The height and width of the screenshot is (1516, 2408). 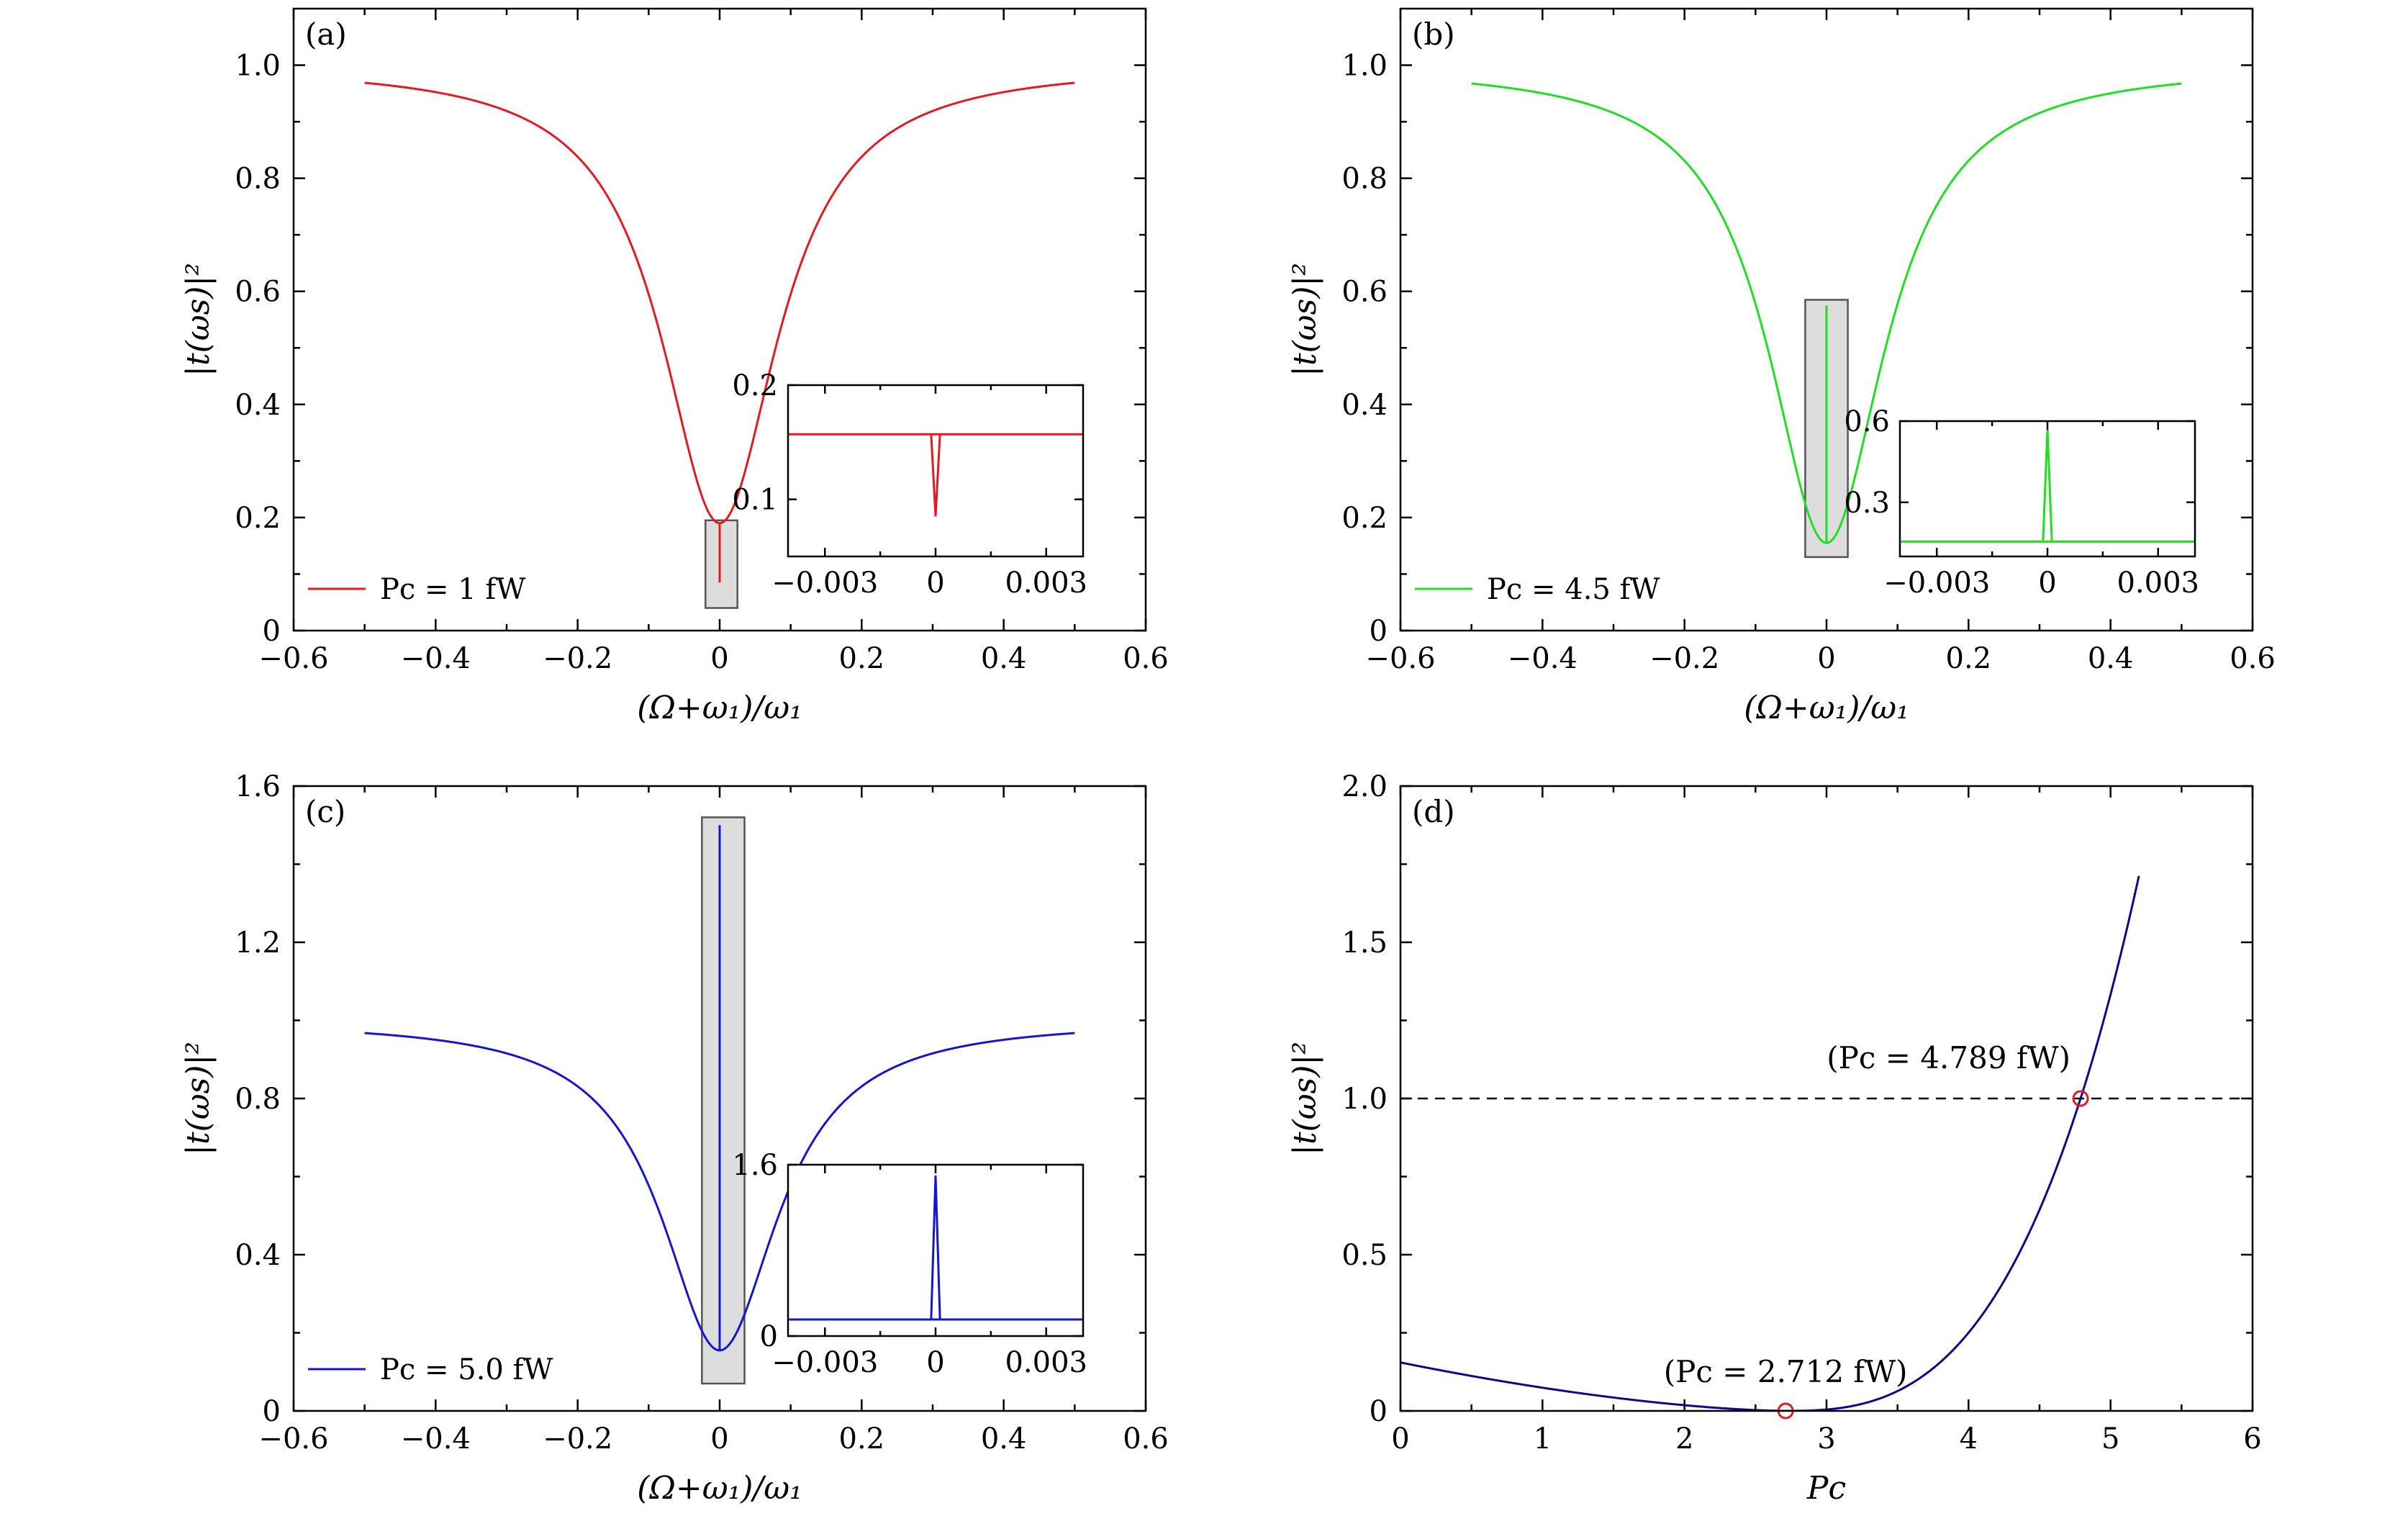 I want to click on panel-c-inset-ytick-label: 1.6, so click(x=755, y=1165).